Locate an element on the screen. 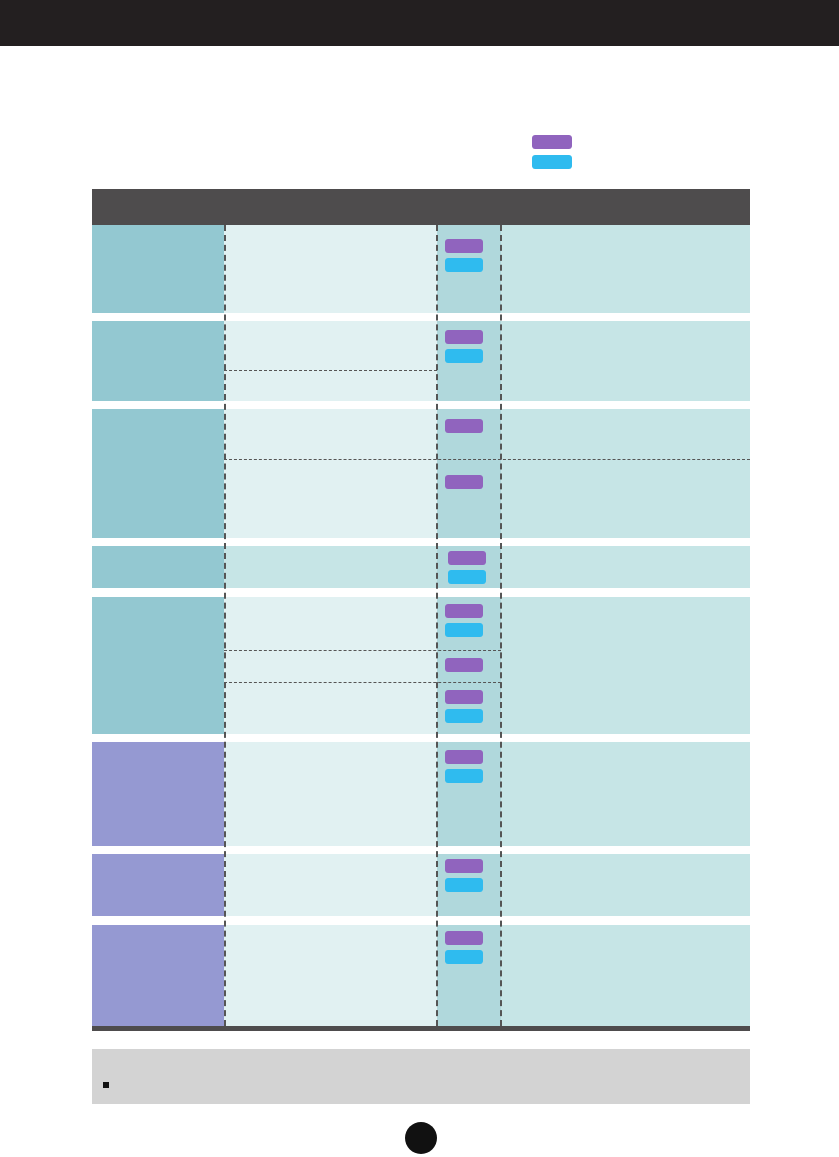  page-number-badge is located at coordinates (421, 1138).